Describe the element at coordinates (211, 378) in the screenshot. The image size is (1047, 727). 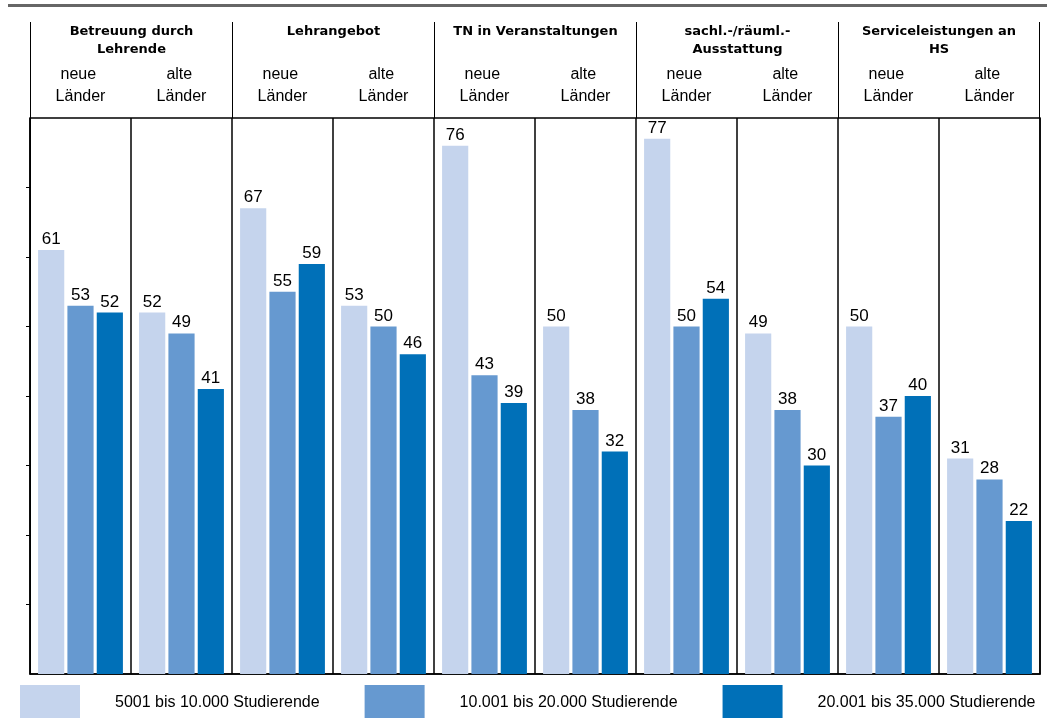
I see `data-label: 41` at that location.